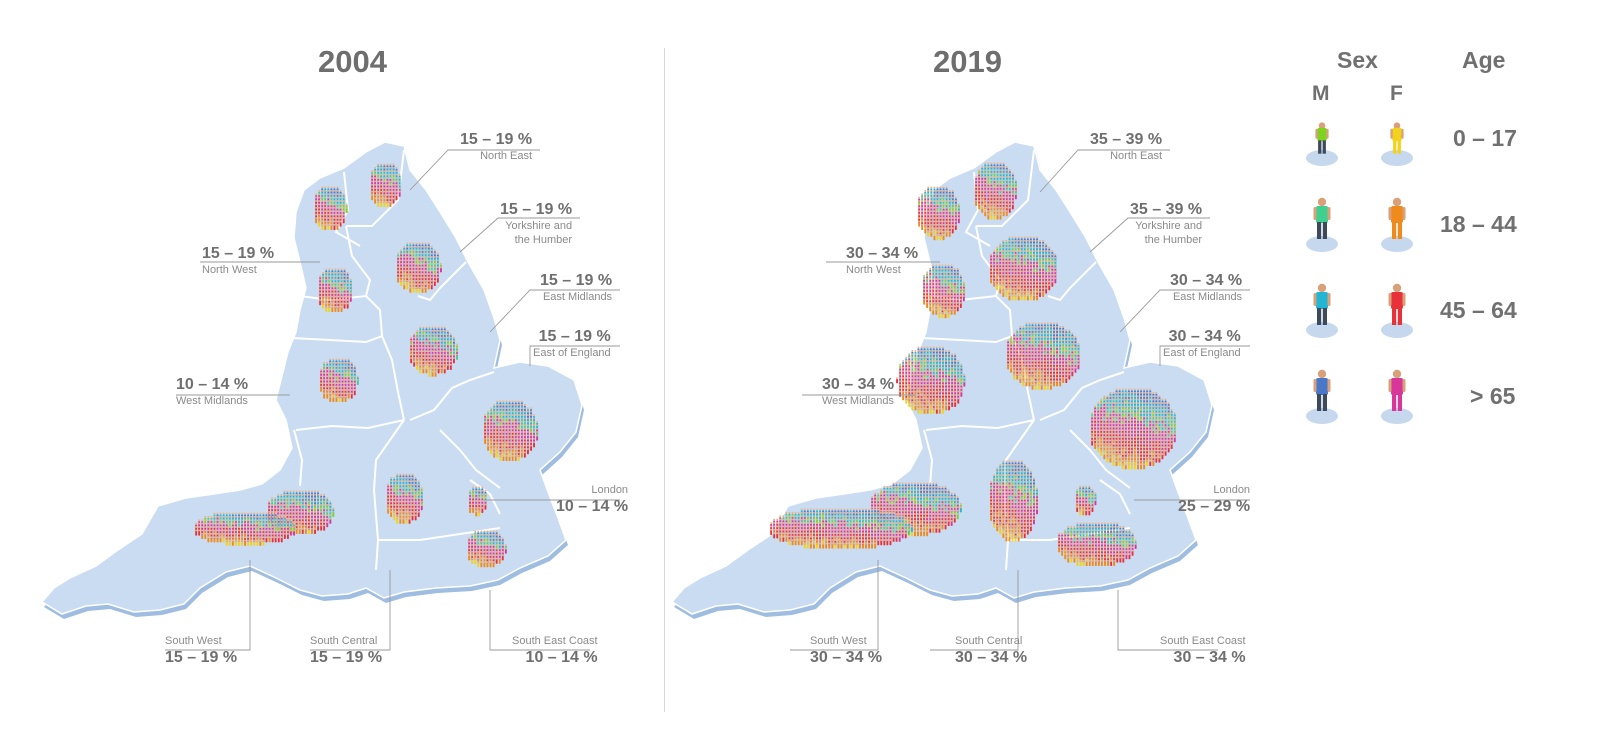 Image resolution: width=1600 pixels, height=753 pixels. I want to click on label-north-east: 35 – 39 % North East, so click(1126, 146).